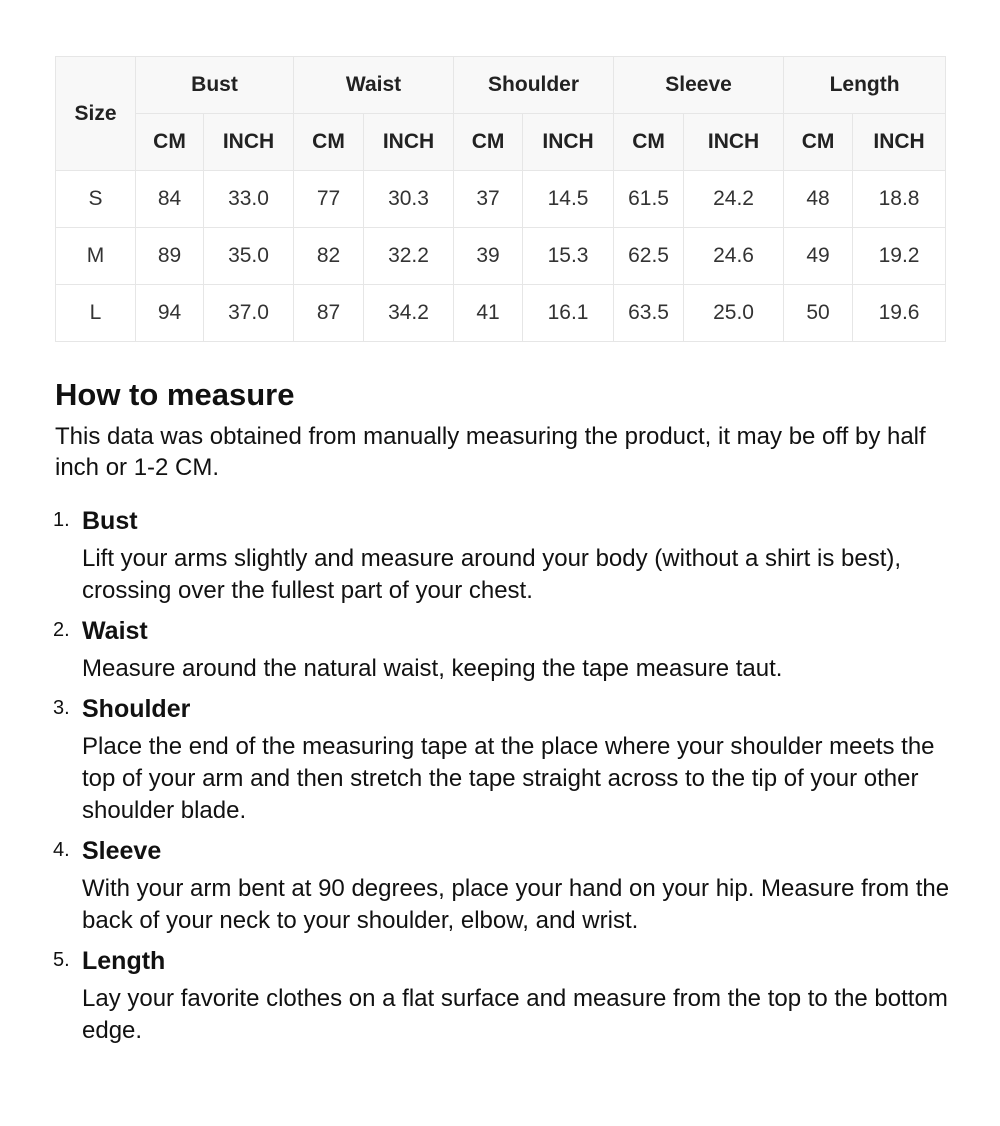 The width and height of the screenshot is (1000, 1126). I want to click on table-row: S 84 33.0 77 30.3 37 14.5 61.5 24.2 48 18.8, so click(501, 199).